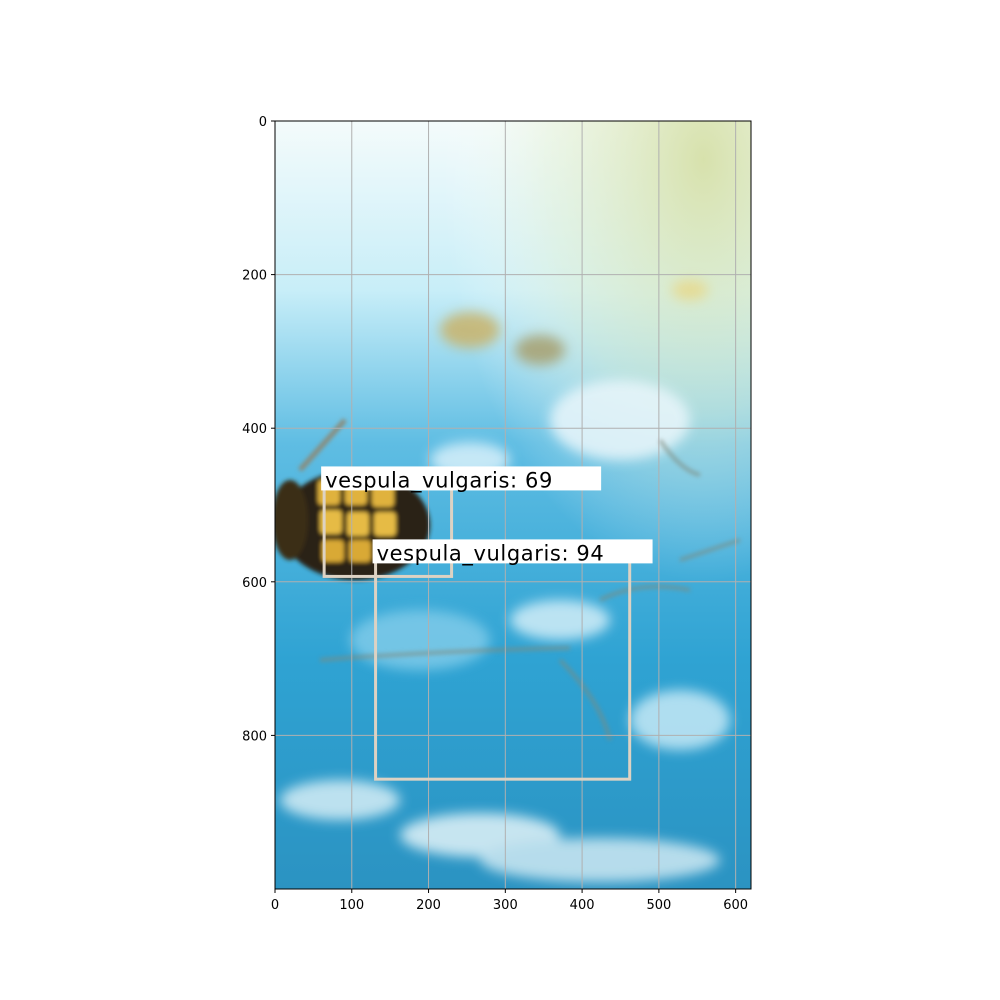 The width and height of the screenshot is (1000, 1000). I want to click on y-tick-label: 600, so click(254, 583).